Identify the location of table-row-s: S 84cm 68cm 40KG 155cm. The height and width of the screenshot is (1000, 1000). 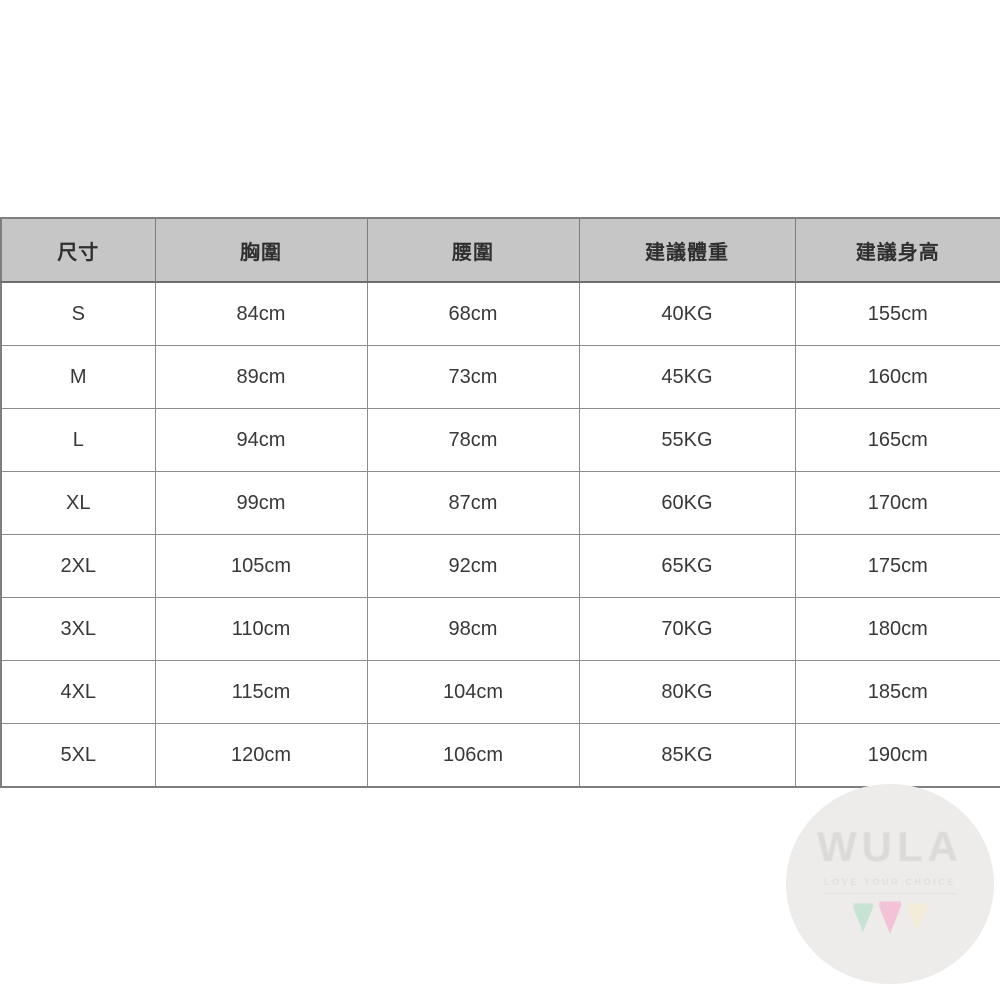
(500, 313).